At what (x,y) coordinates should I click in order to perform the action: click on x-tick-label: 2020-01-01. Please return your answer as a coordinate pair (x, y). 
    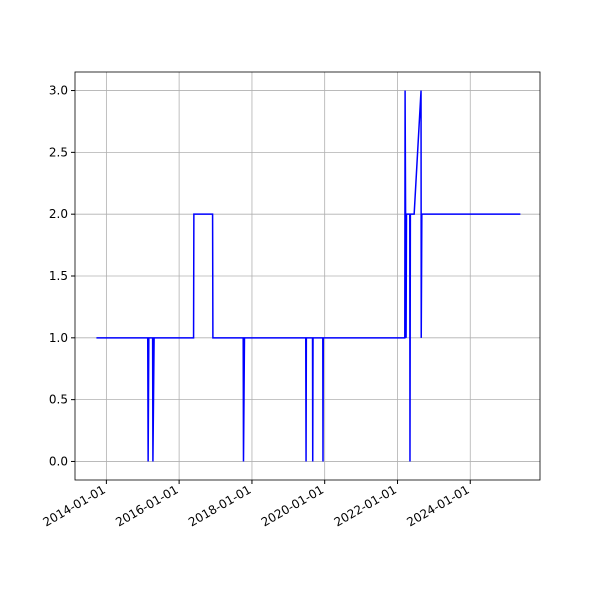
    Looking at the image, I should click on (292, 505).